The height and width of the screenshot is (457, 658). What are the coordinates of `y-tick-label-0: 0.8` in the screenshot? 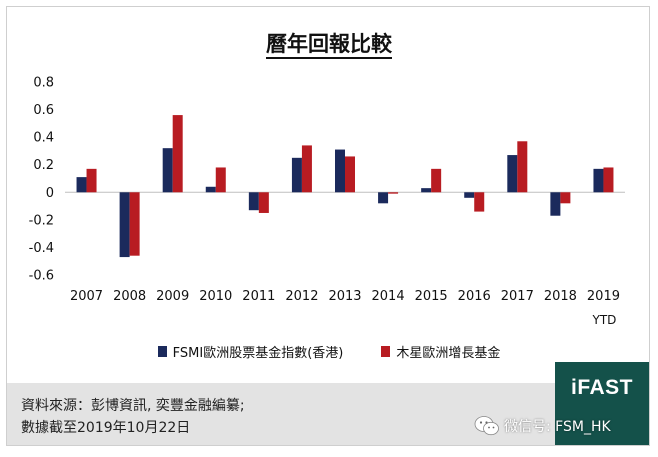 It's located at (43, 83).